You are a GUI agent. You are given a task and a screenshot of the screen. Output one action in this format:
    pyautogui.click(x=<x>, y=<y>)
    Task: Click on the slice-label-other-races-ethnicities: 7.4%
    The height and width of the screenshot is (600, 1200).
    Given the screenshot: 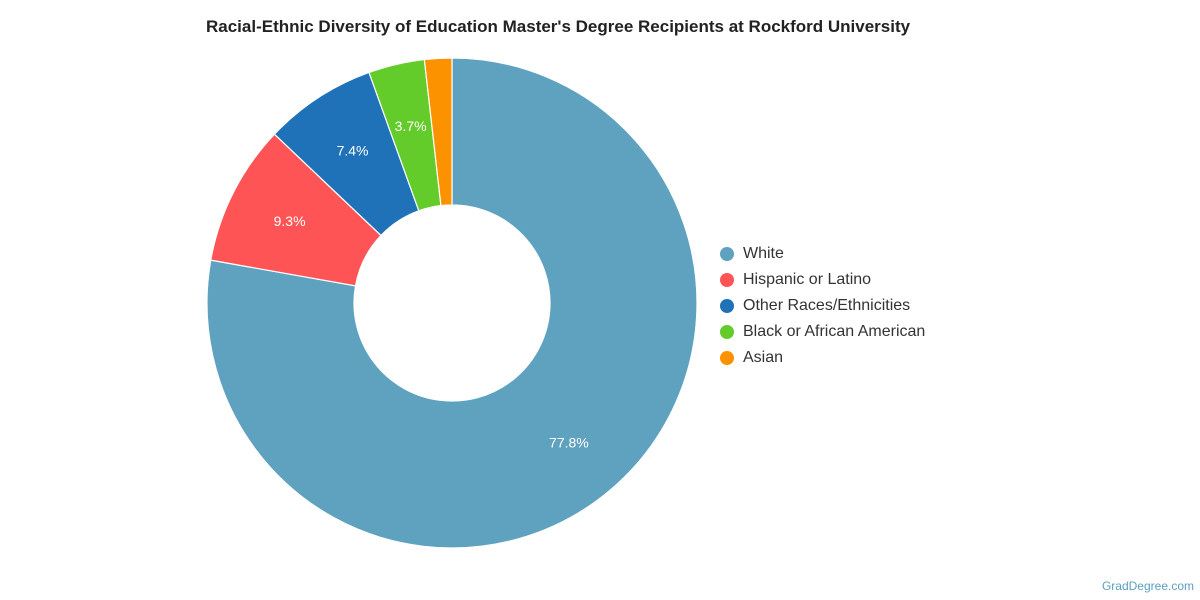 What is the action you would take?
    pyautogui.click(x=353, y=151)
    